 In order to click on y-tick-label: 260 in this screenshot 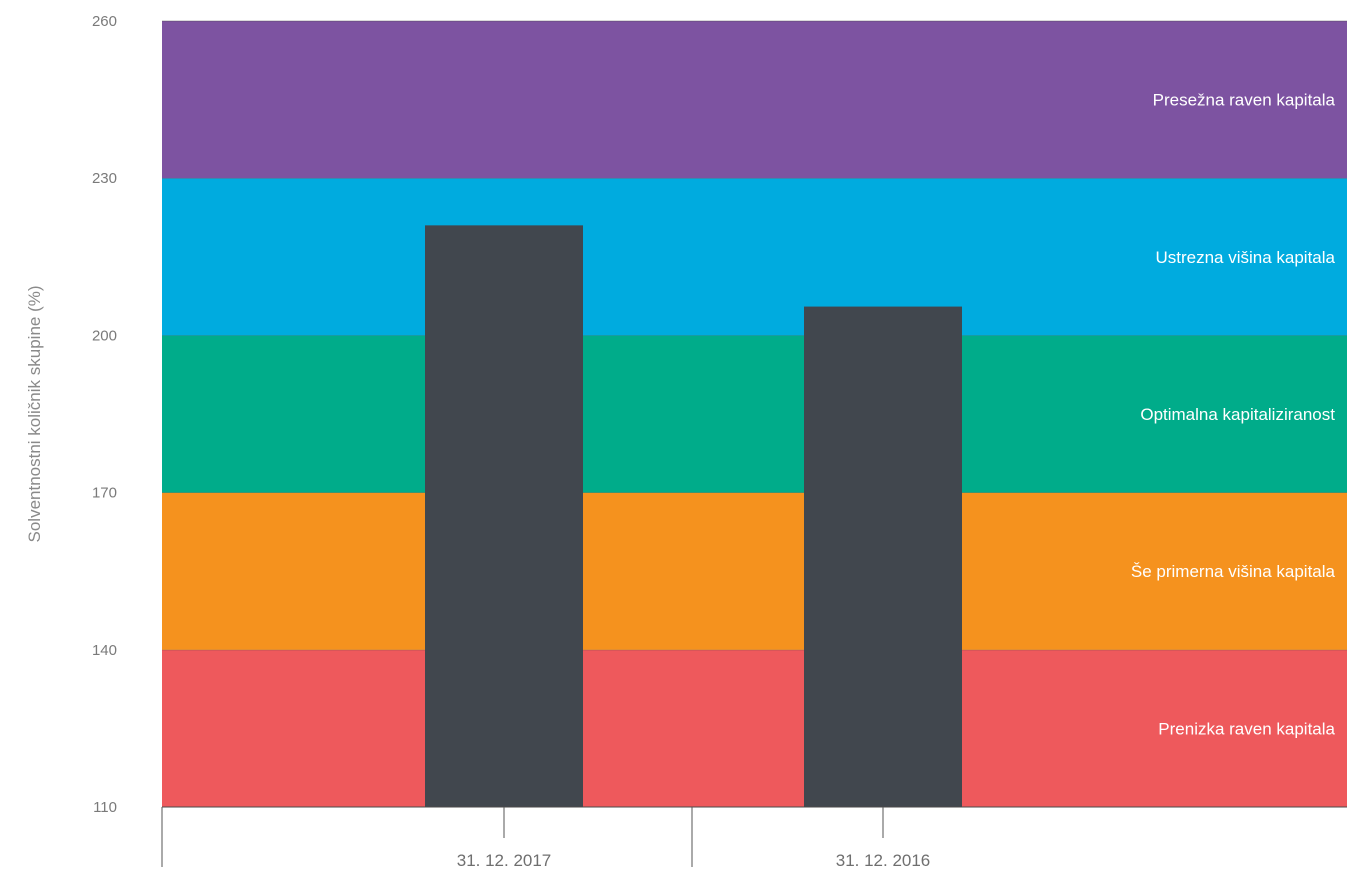, I will do `click(104, 21)`.